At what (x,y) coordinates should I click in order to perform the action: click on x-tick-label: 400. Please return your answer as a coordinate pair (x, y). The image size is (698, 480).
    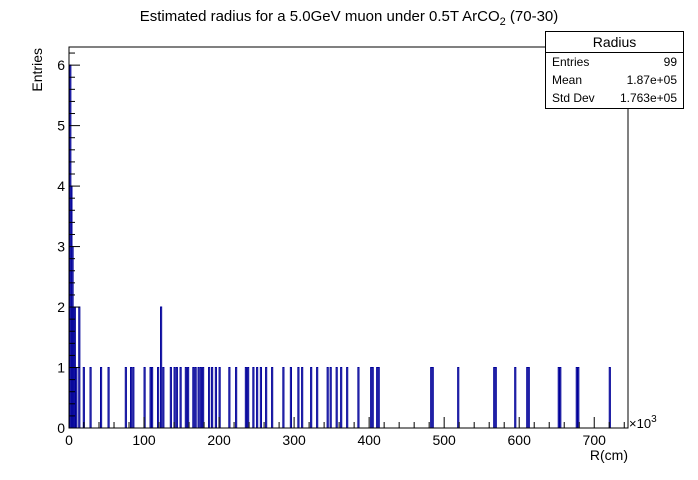
    Looking at the image, I should click on (369, 440).